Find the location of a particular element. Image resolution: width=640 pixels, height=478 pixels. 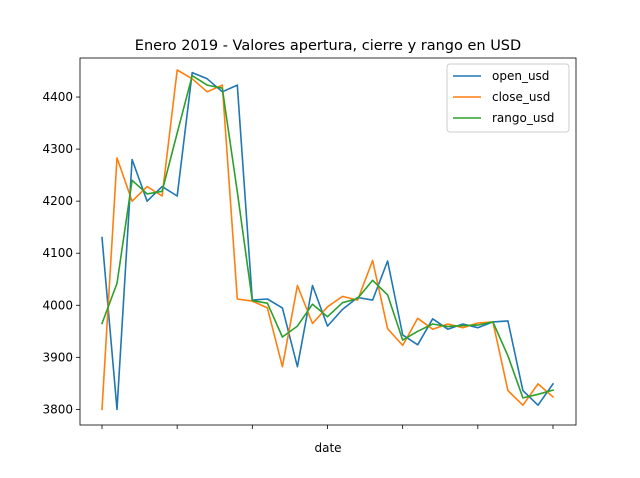

legend: open_usd close_usd rango_usd is located at coordinates (508, 98).